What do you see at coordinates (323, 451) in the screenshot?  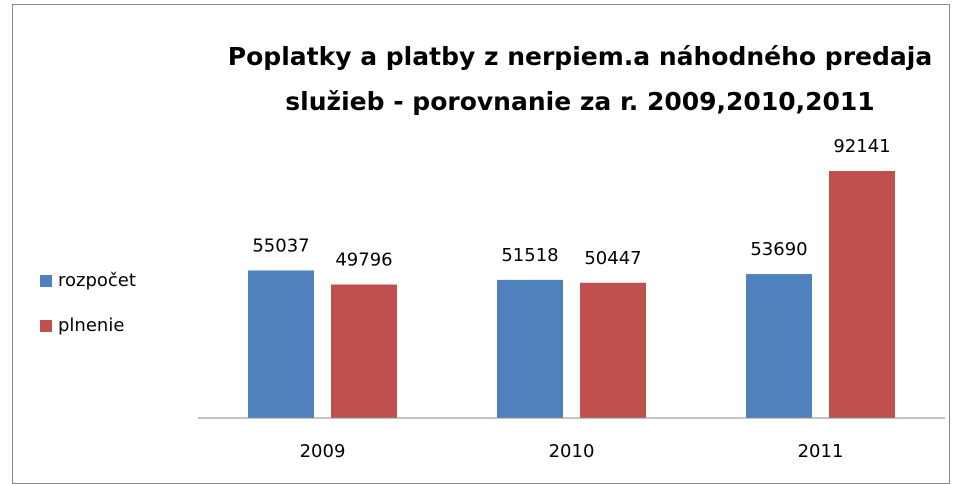 I see `x-tick-label: 2009` at bounding box center [323, 451].